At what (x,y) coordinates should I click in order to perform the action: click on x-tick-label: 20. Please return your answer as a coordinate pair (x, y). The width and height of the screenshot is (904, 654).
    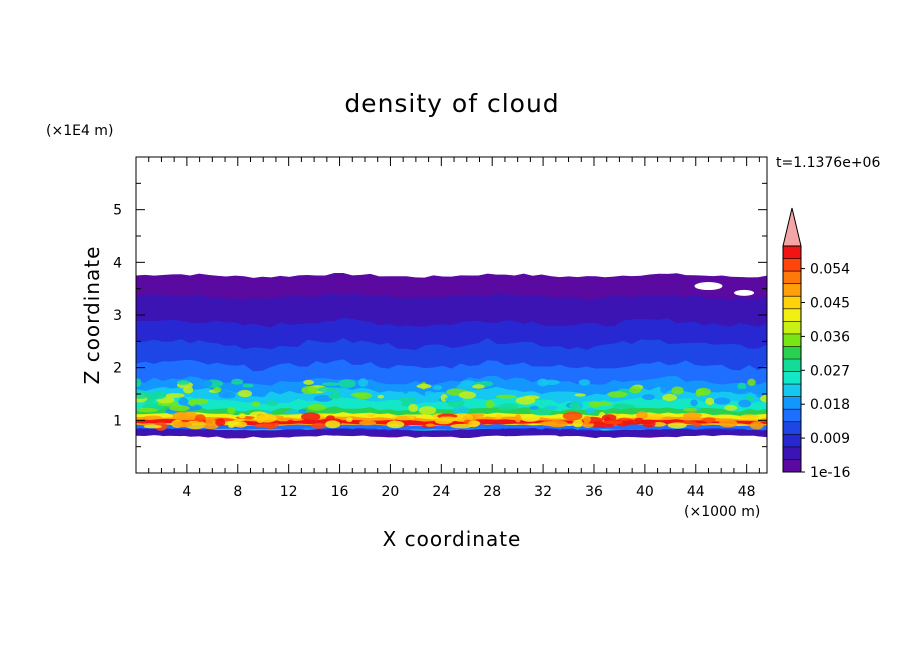
    Looking at the image, I should click on (391, 492).